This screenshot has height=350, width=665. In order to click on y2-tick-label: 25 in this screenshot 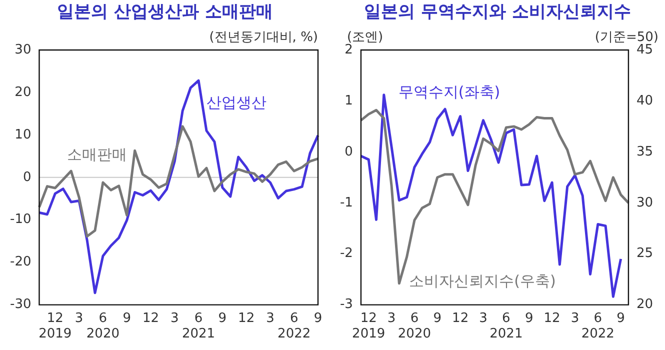, I will do `click(645, 254)`.